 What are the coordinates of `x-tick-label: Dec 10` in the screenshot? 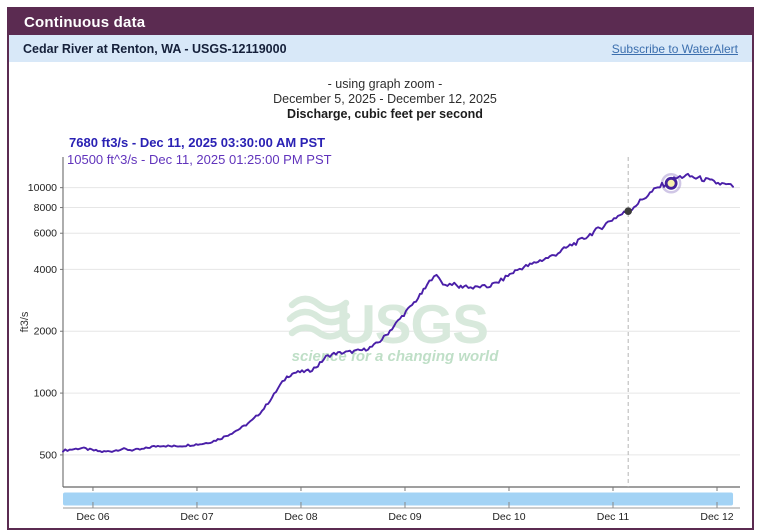 It's located at (508, 517).